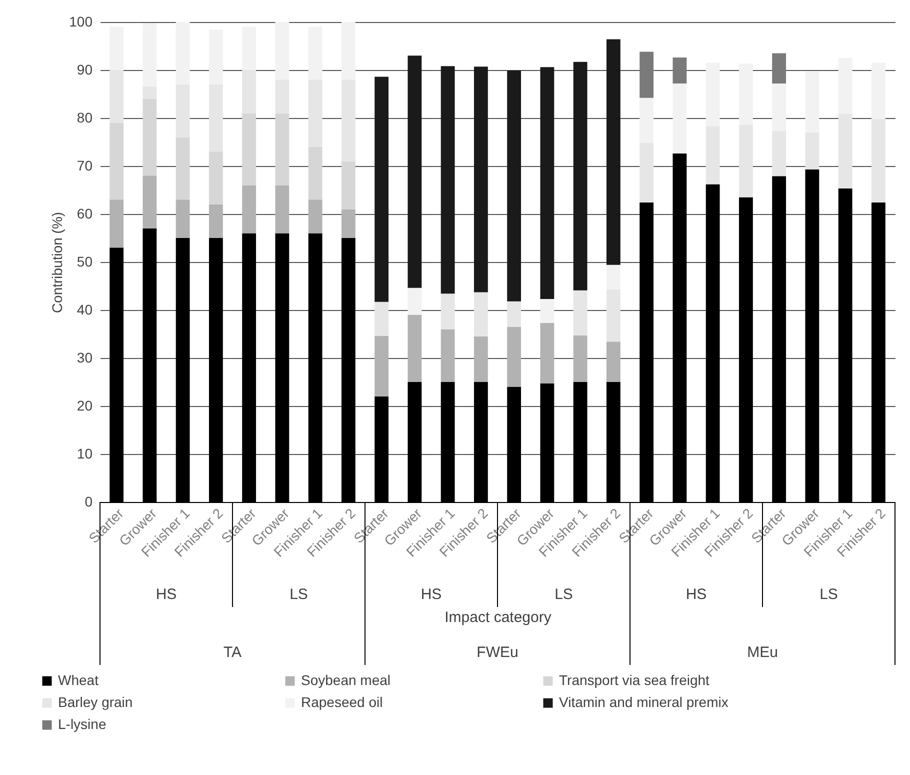 This screenshot has width=910, height=775. What do you see at coordinates (232, 652) in the screenshot?
I see `text: TA` at bounding box center [232, 652].